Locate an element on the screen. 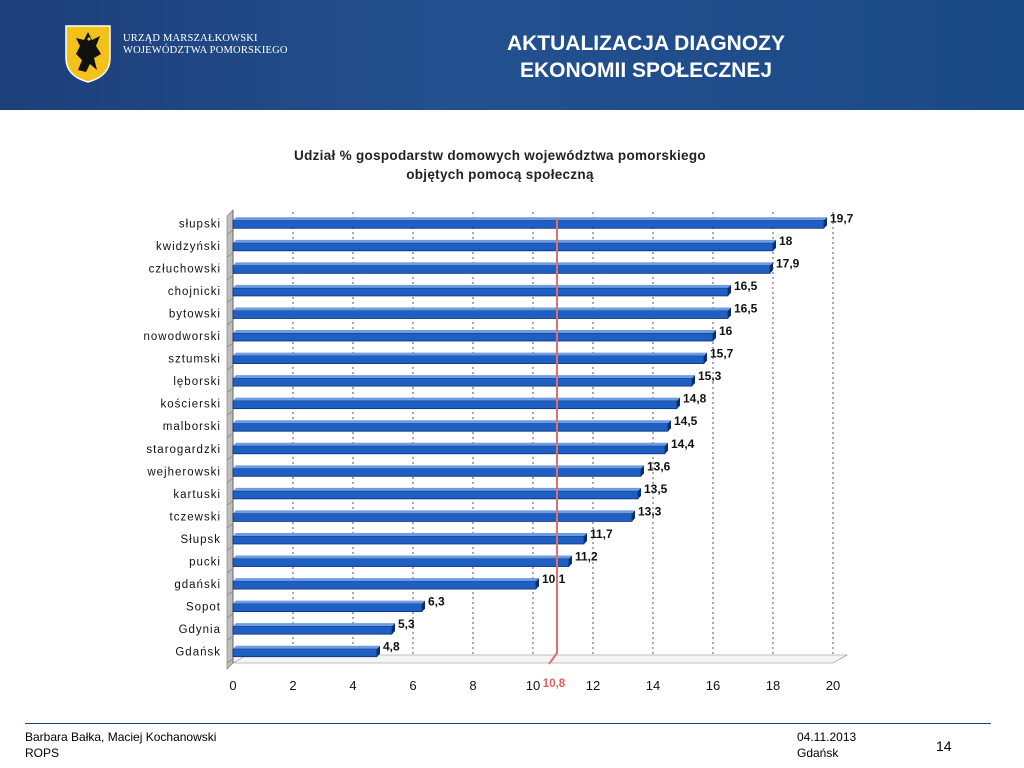  organization-line-1: URZĄD MARSZAŁKOWSKI is located at coordinates (190, 38).